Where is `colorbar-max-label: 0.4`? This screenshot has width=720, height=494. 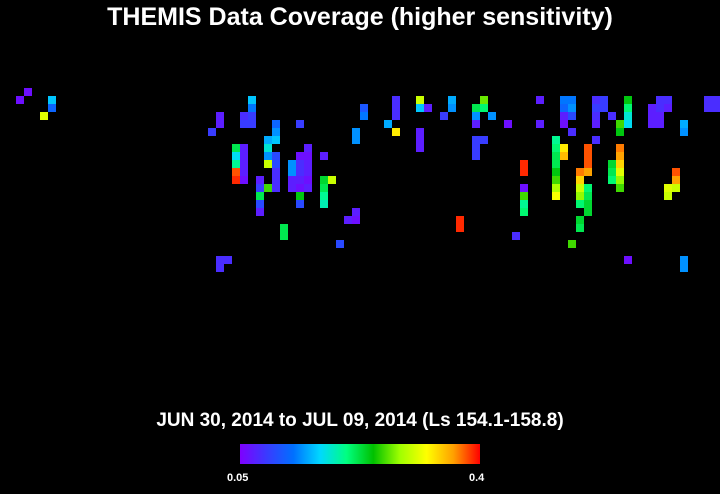
colorbar-max-label: 0.4 is located at coordinates (477, 478).